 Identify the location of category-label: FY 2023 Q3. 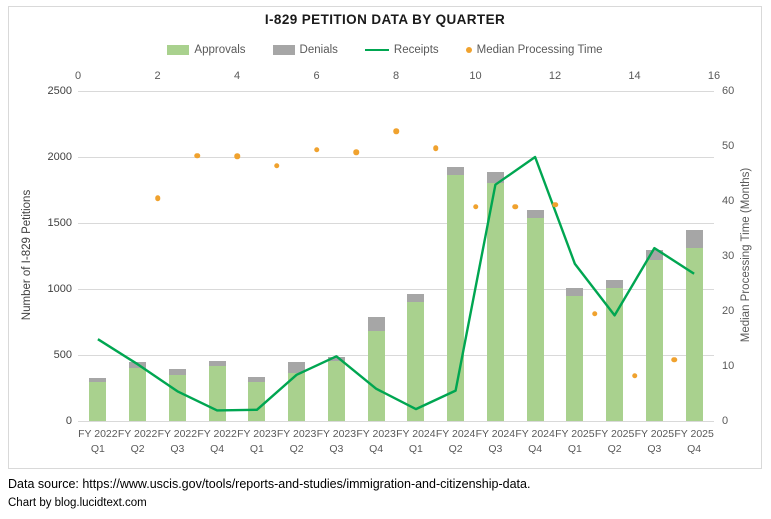
(336, 442).